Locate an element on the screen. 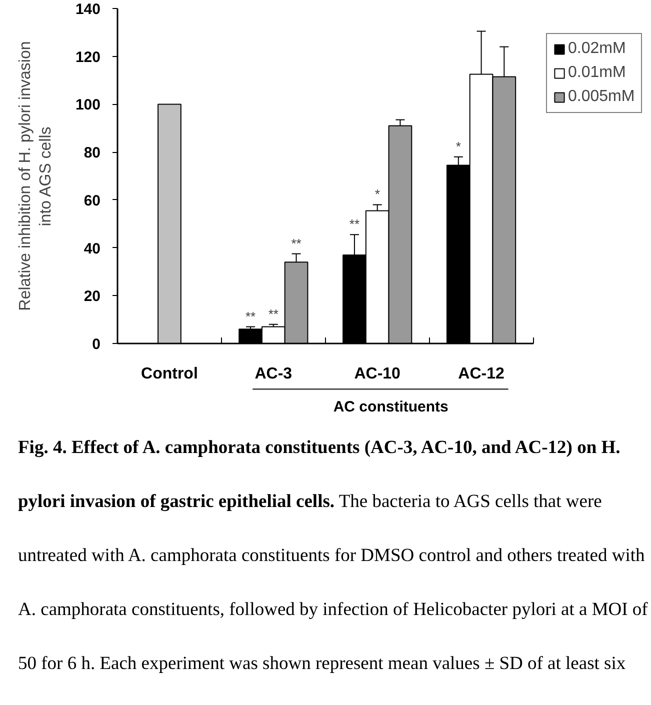 The image size is (651, 705). x-tick-label: AC-10 is located at coordinates (377, 374).